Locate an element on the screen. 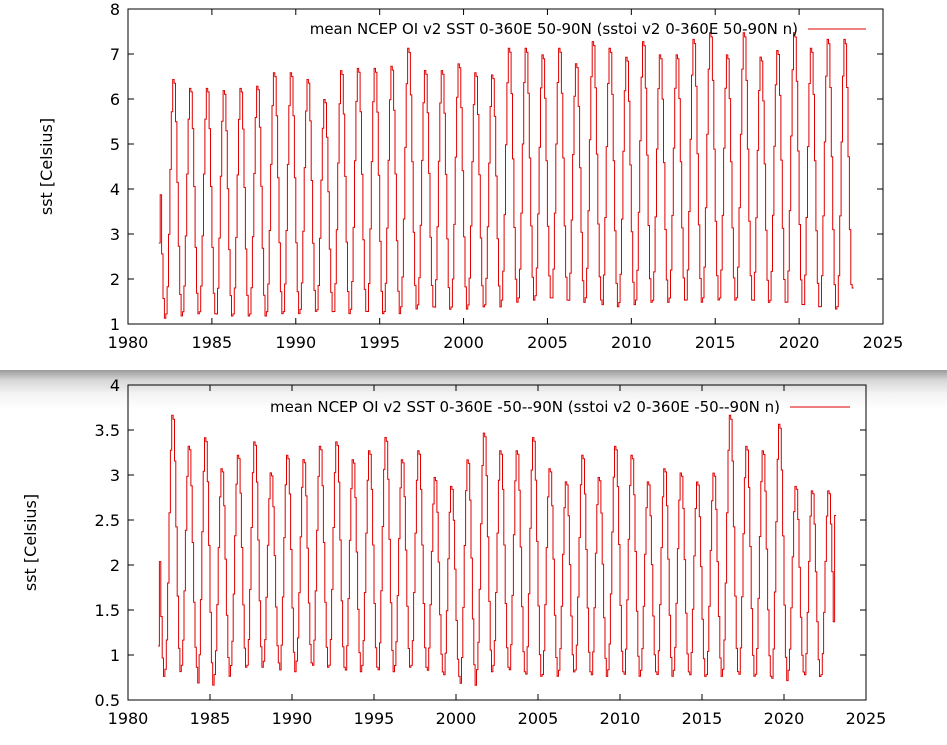 Image resolution: width=947 pixels, height=745 pixels. y-tick-label: 3.5 is located at coordinates (107, 430).